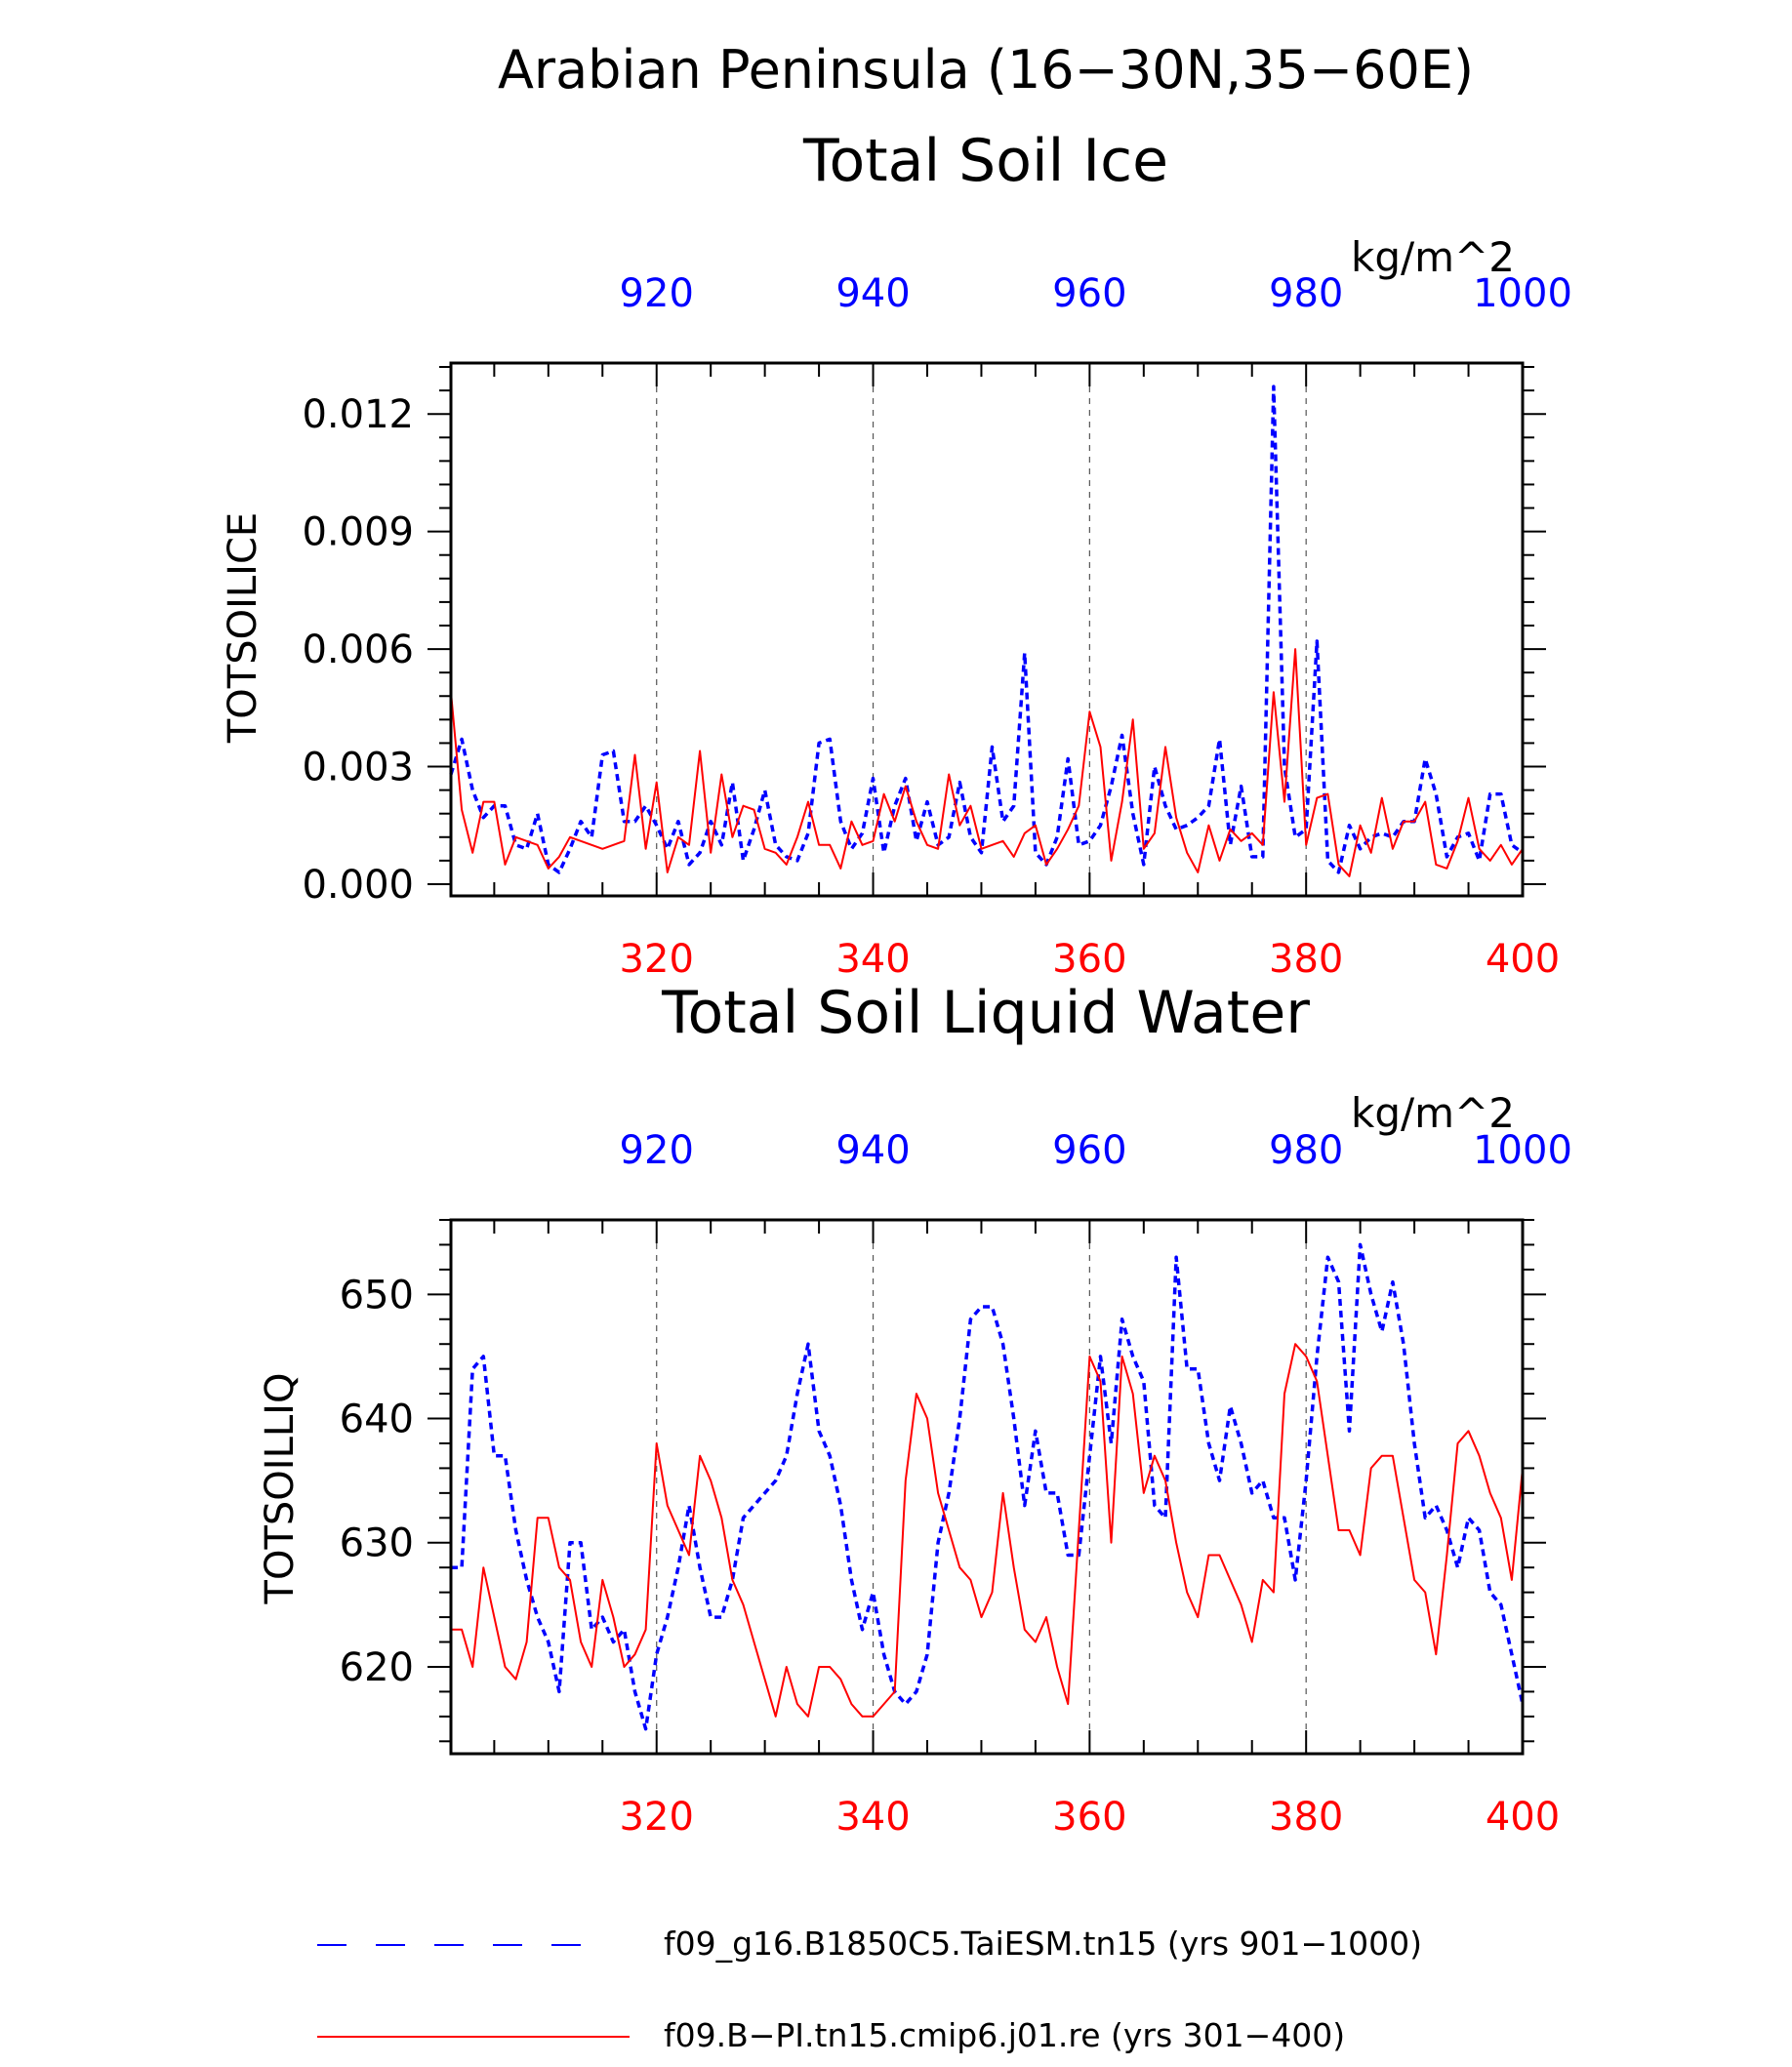 This screenshot has height=2067, width=1792. Describe the element at coordinates (377, 1295) in the screenshot. I see `y-tick-label: 650` at that location.